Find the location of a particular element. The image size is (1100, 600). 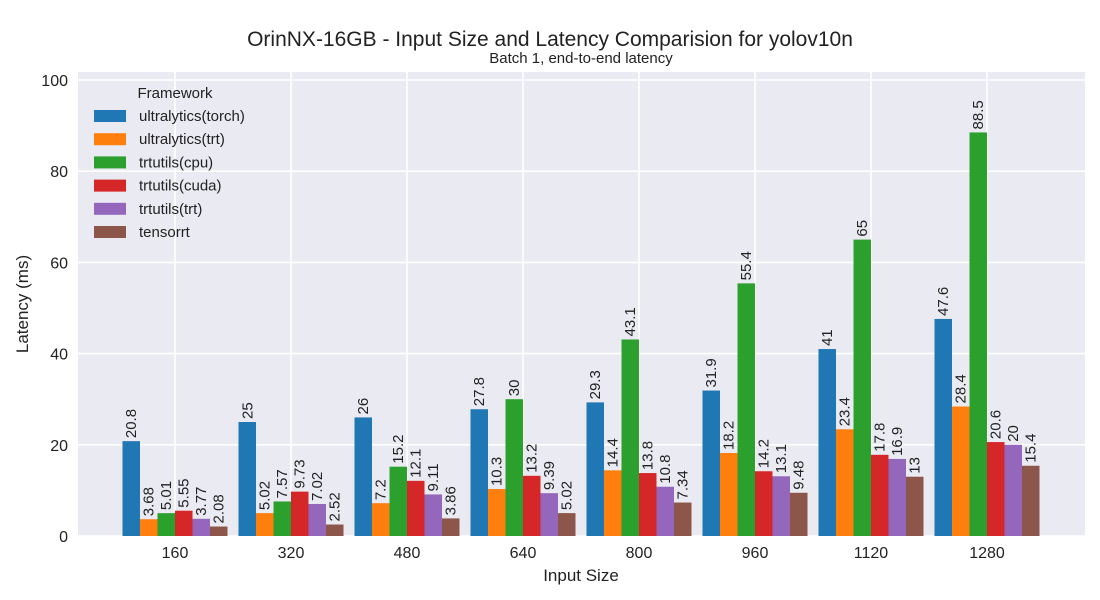

bar-value-label: 20.8 is located at coordinates (131, 423).